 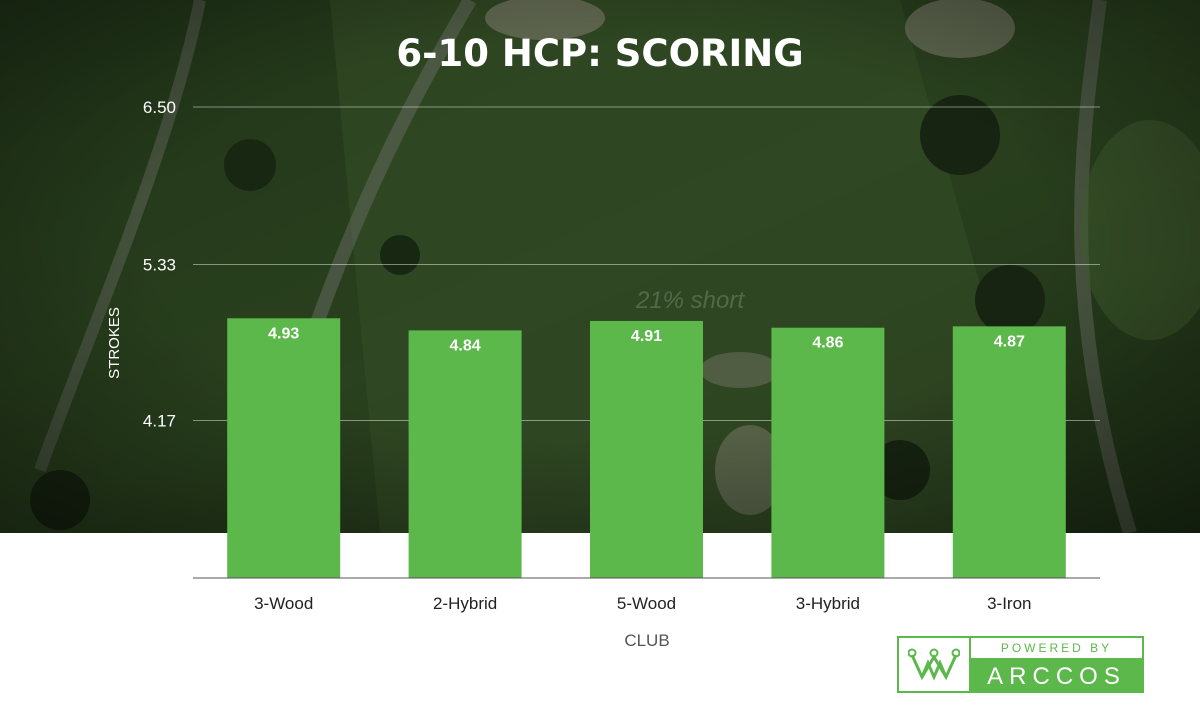 I want to click on y-axis-ticks: 4.17 5.33 6.50, so click(x=159, y=264).